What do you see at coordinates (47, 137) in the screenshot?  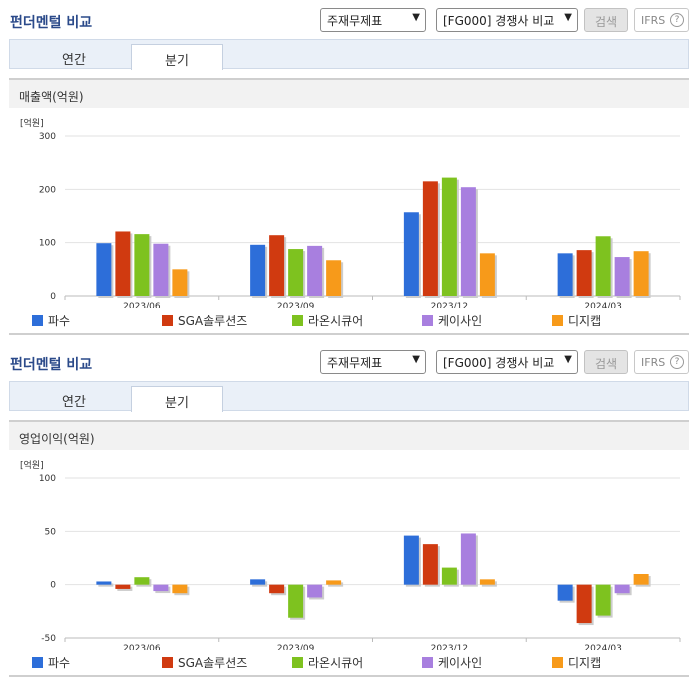 I see `y-tick-label: 300` at bounding box center [47, 137].